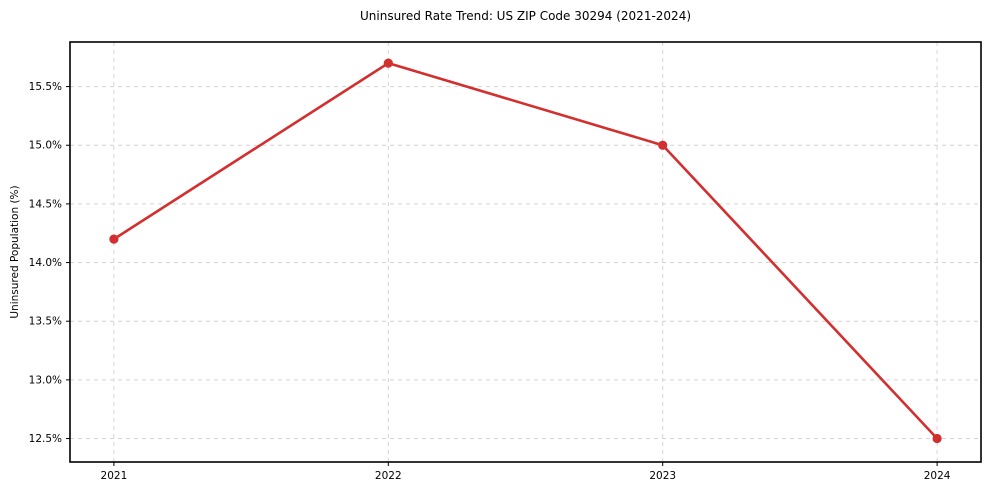 The image size is (989, 490). What do you see at coordinates (114, 476) in the screenshot?
I see `x-tick-label: 2021` at bounding box center [114, 476].